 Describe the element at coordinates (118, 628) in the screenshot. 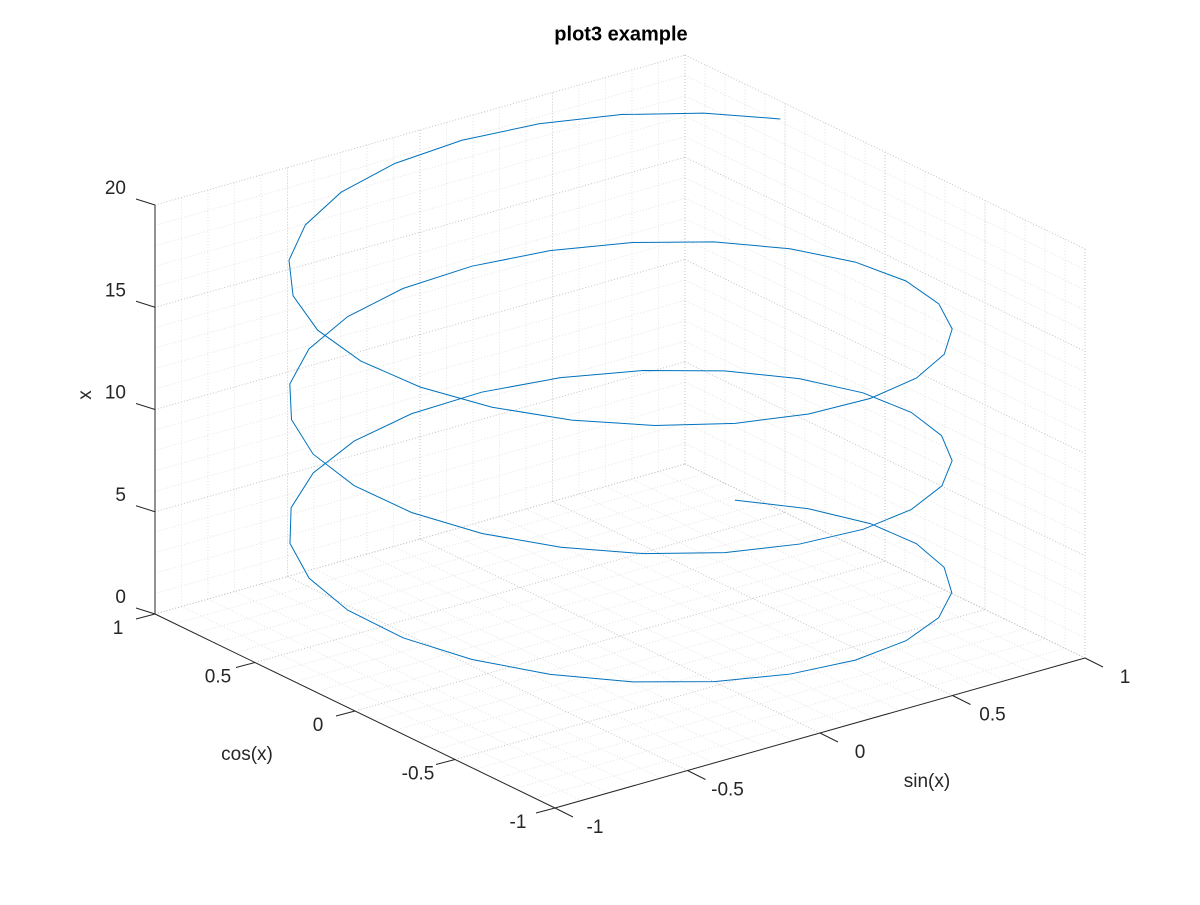

I see `y-tick-label: 1` at that location.